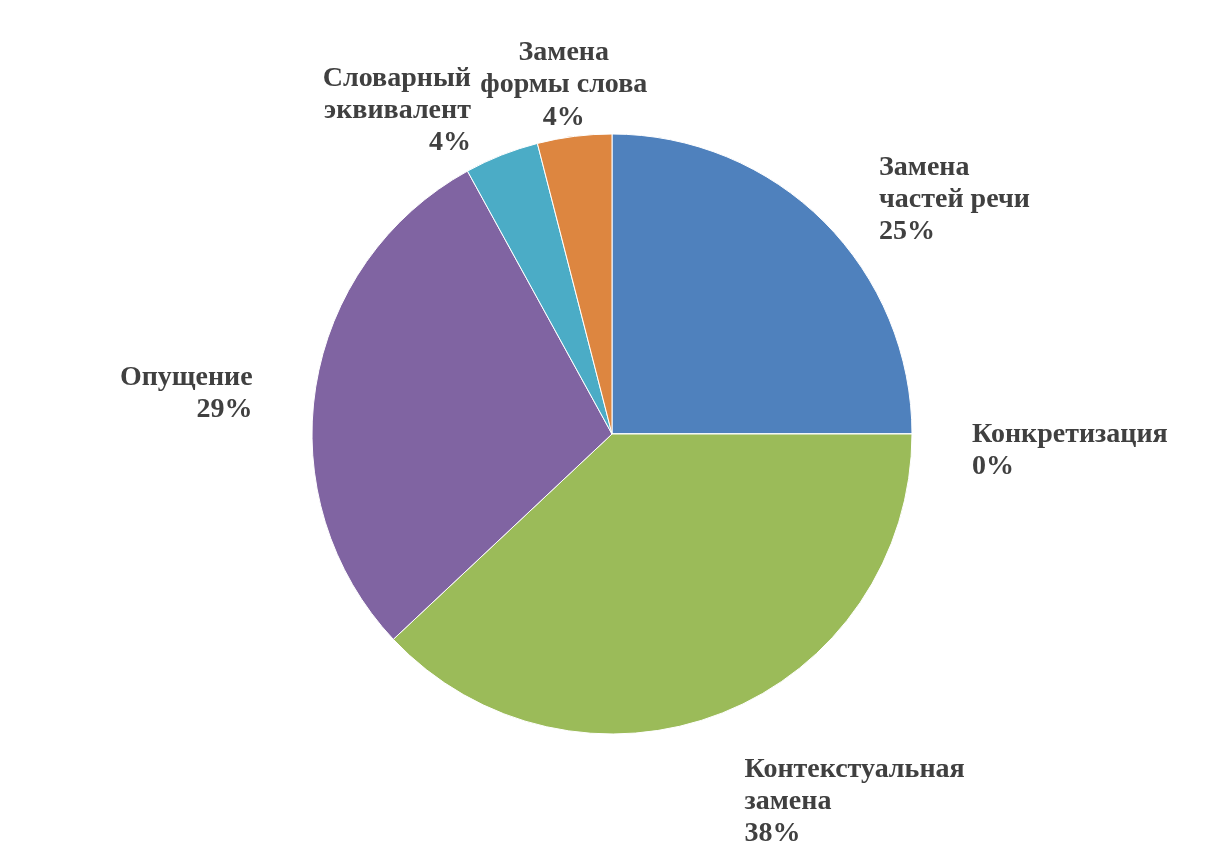 The height and width of the screenshot is (868, 1224). What do you see at coordinates (907, 230) in the screenshot?
I see `data-label: 25%` at bounding box center [907, 230].